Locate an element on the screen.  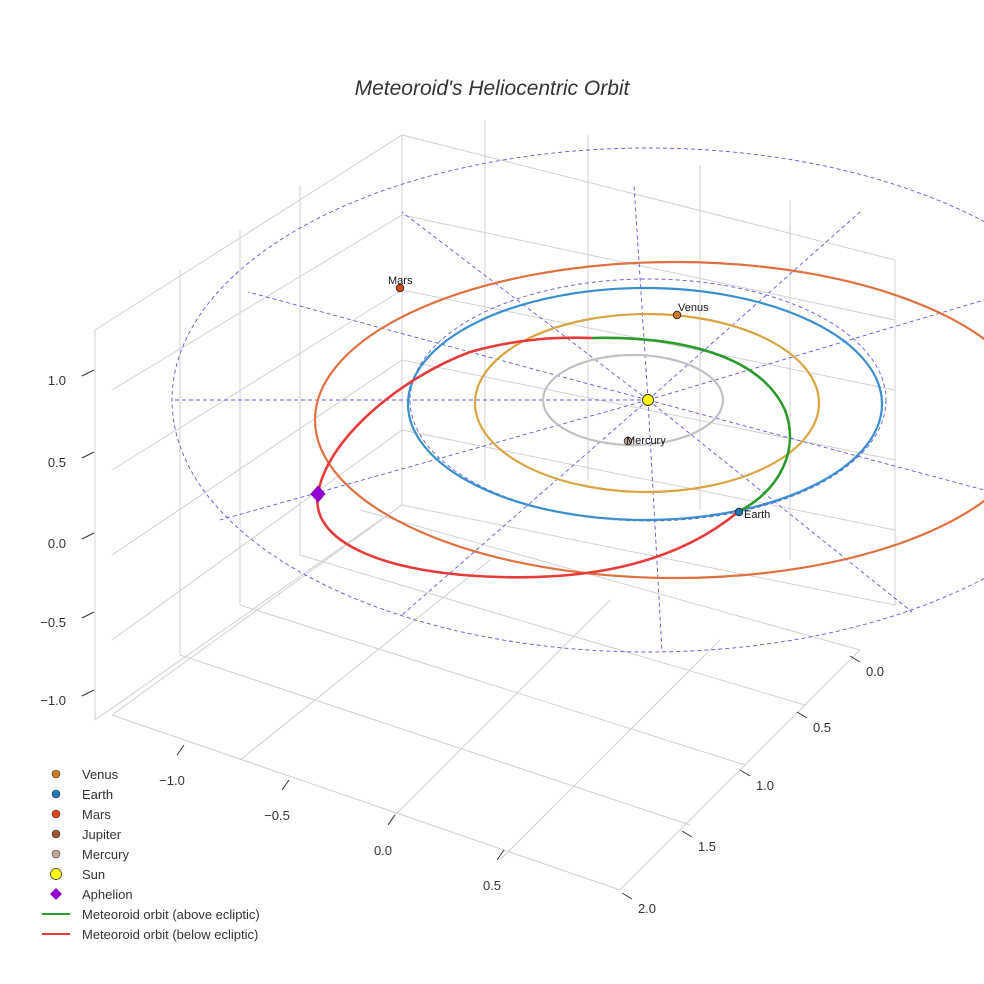
meteoroid-orbit-below is located at coordinates (527, 457).